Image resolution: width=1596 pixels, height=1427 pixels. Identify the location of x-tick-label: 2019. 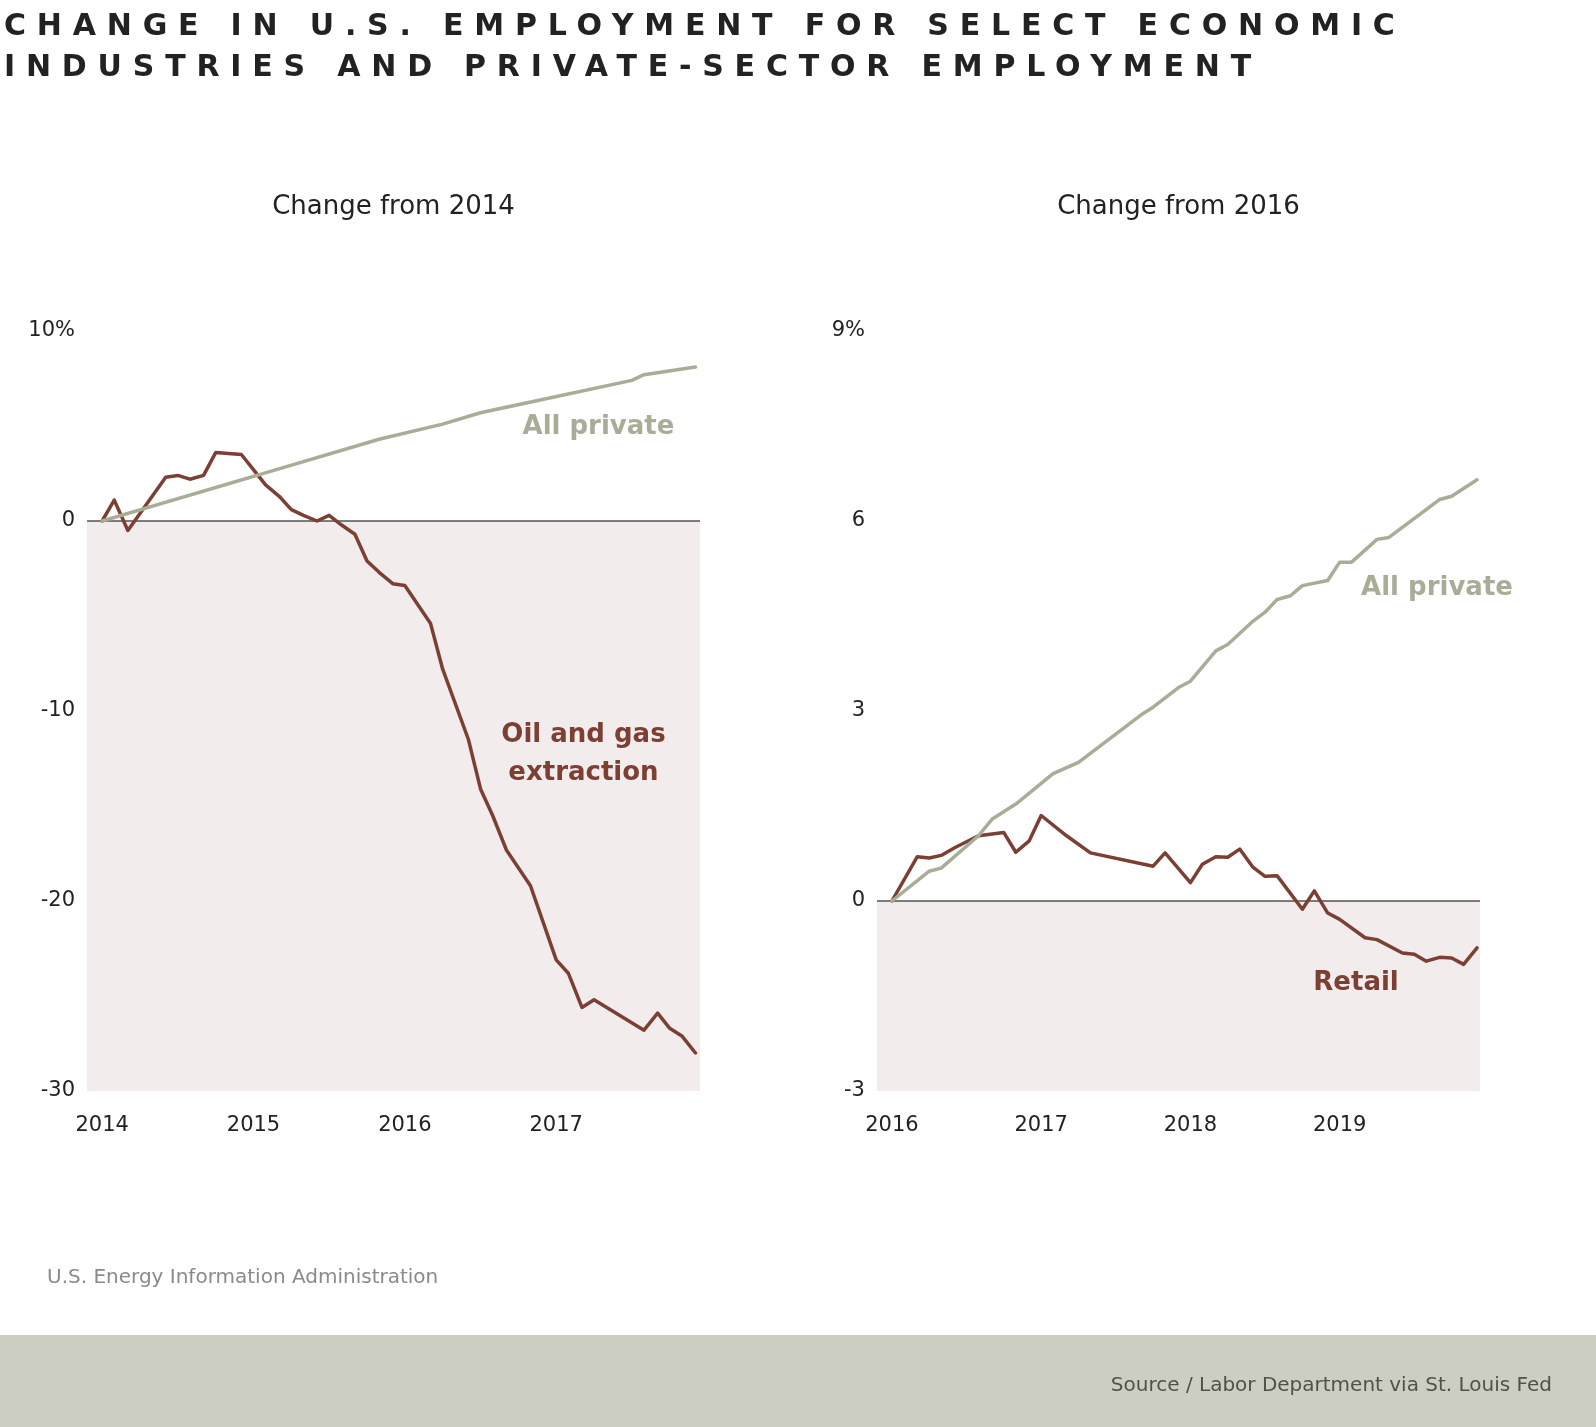
(1339, 1124).